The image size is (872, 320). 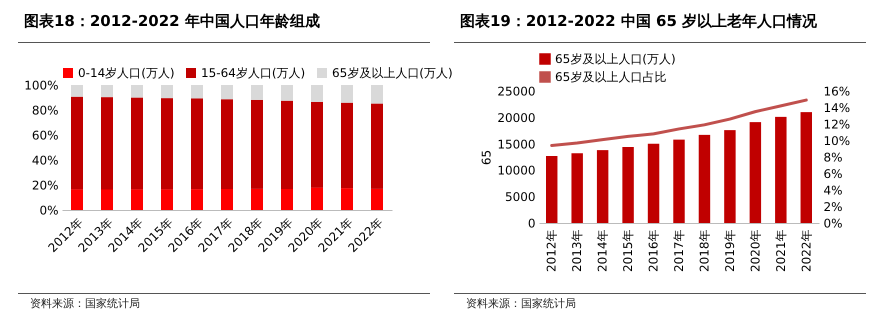 I want to click on y-tick-label: 80%, so click(x=45, y=111).